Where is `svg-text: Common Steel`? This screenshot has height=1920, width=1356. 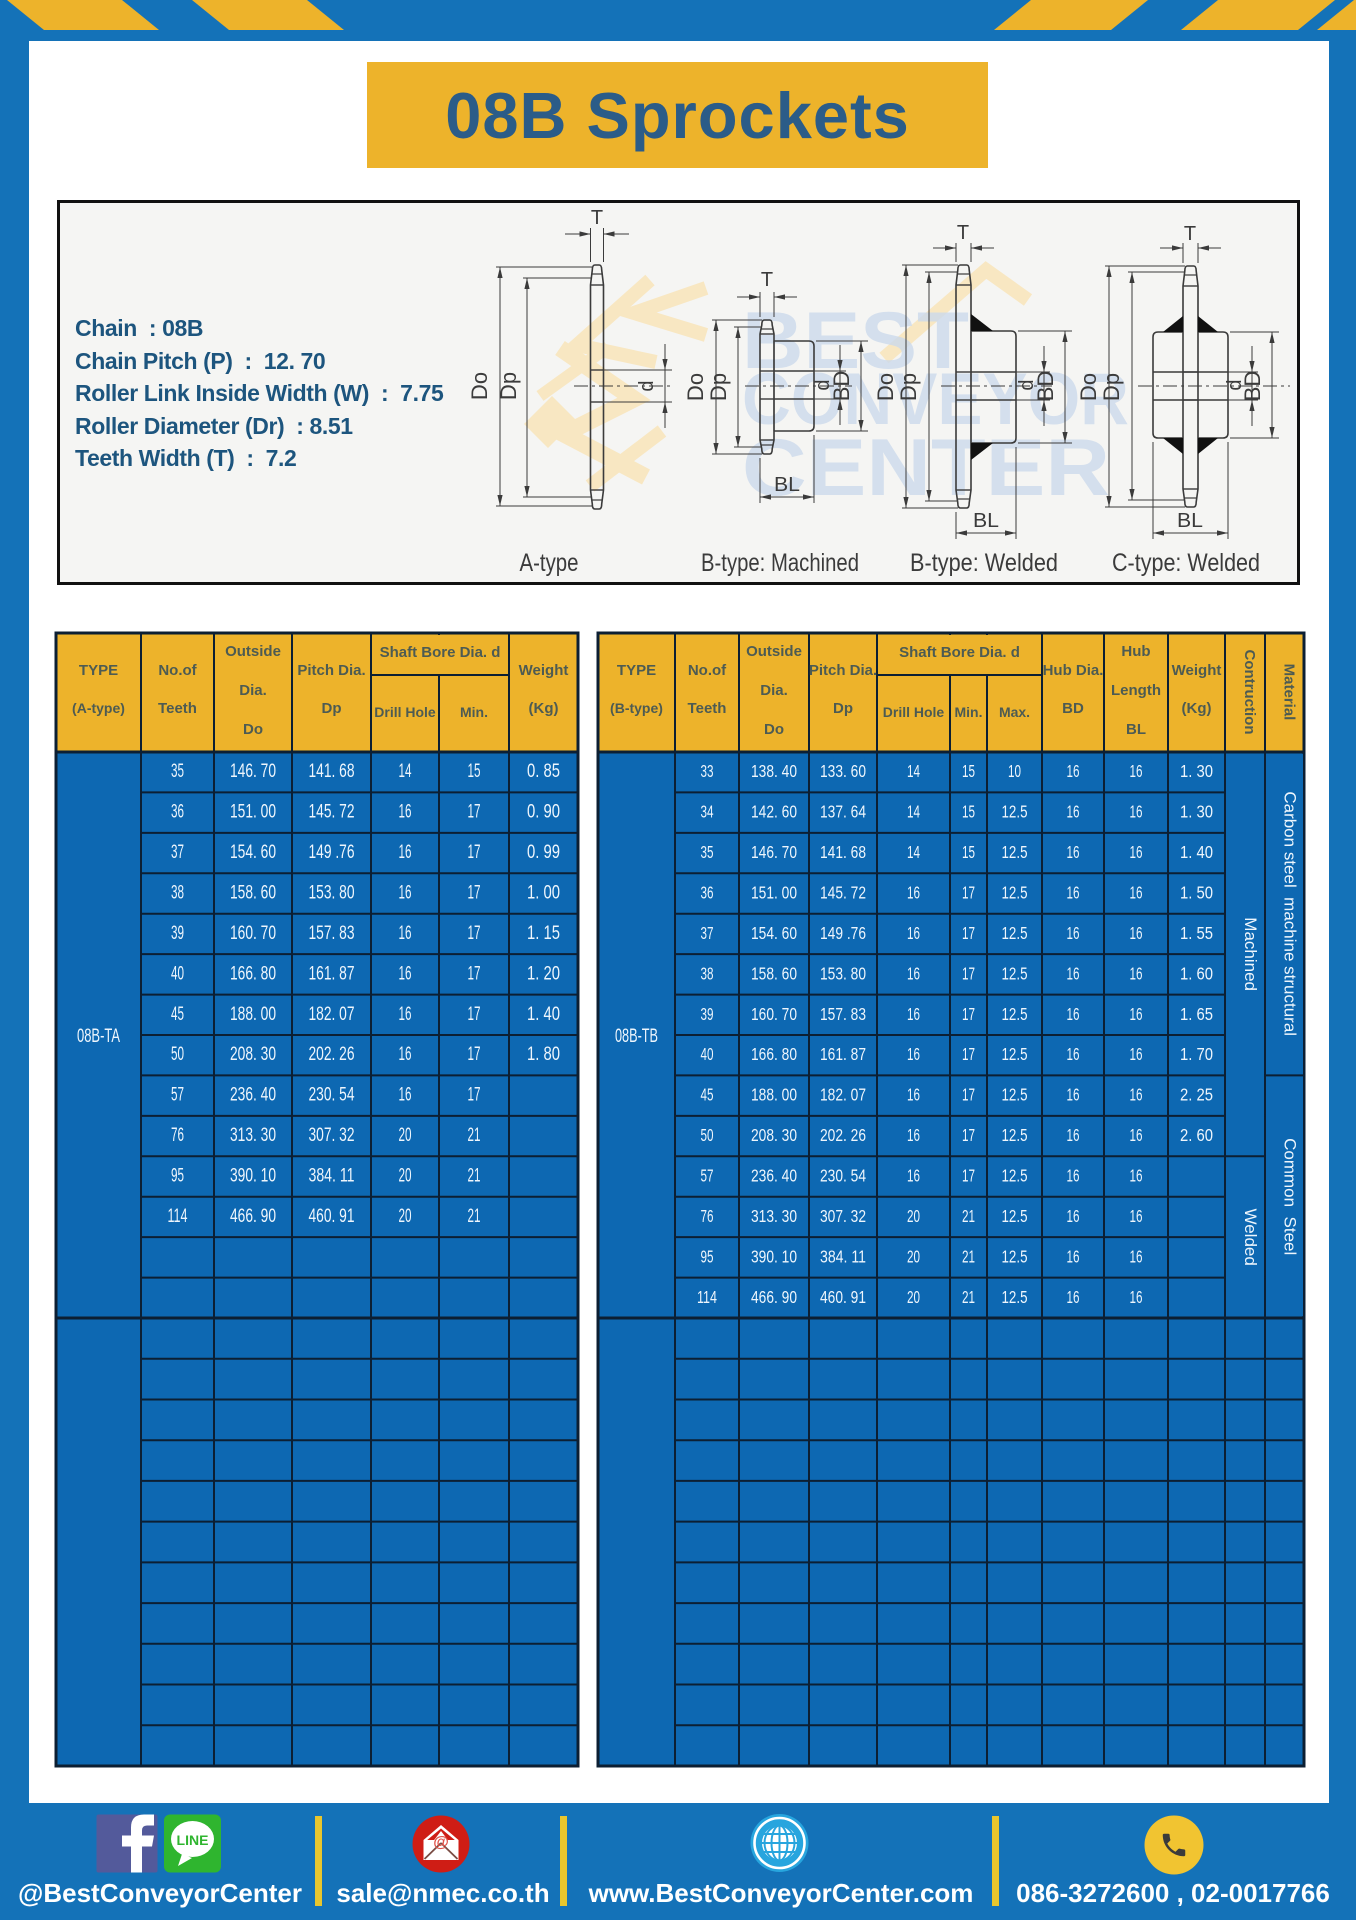
svg-text: Common Steel is located at coordinates (1290, 1196).